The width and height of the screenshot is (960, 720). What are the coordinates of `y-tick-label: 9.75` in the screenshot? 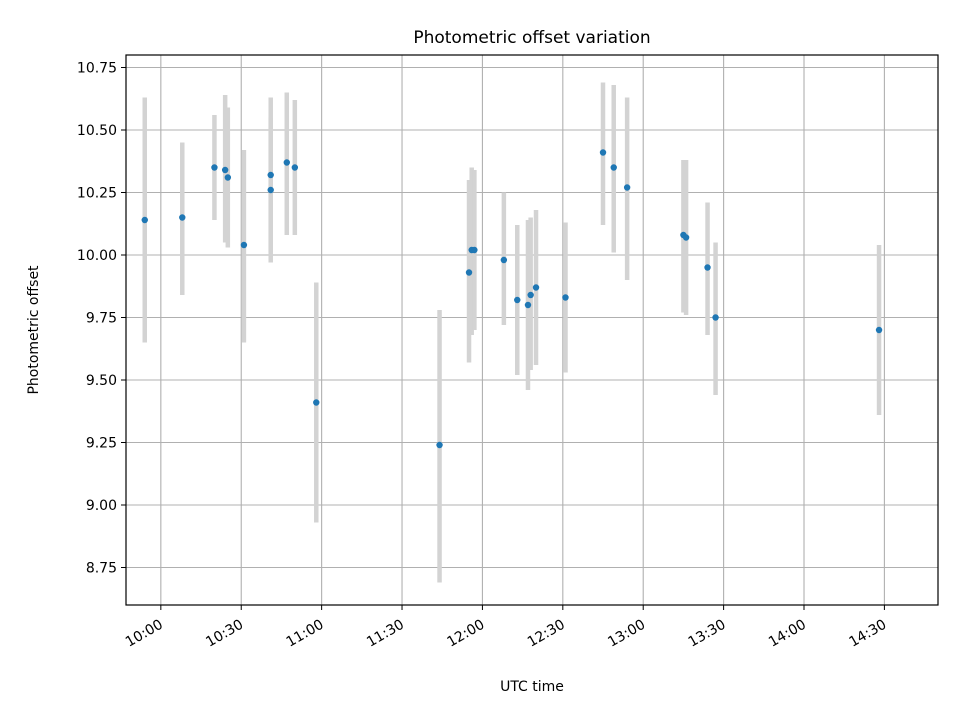 It's located at (101, 319).